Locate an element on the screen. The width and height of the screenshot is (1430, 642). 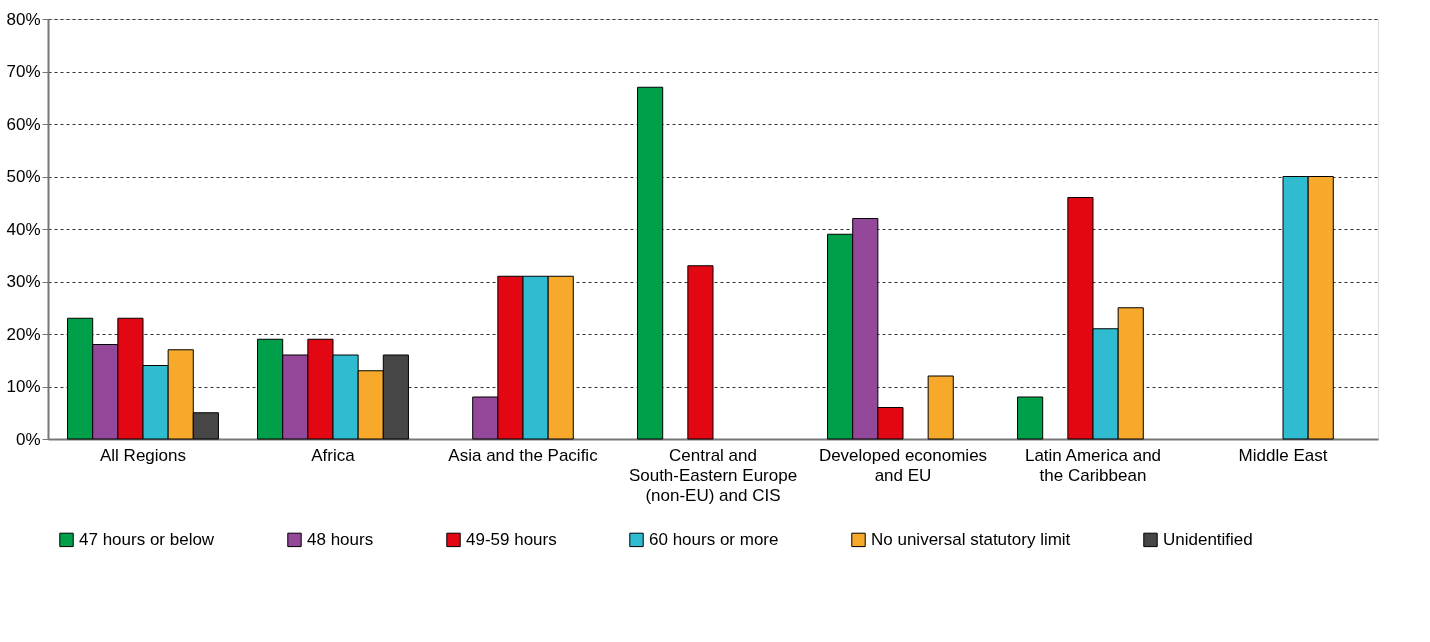
y-tick-label: 80% is located at coordinates (23, 19).